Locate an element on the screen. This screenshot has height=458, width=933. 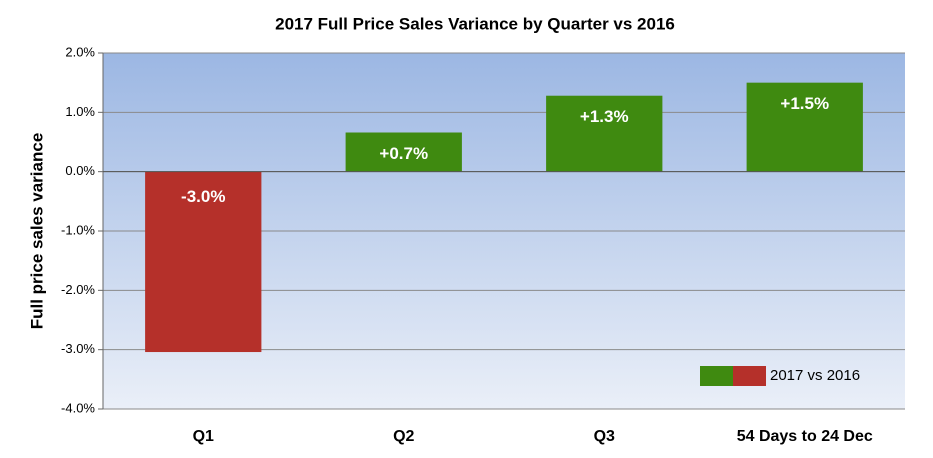
x-tick-label: Q1 is located at coordinates (203, 436).